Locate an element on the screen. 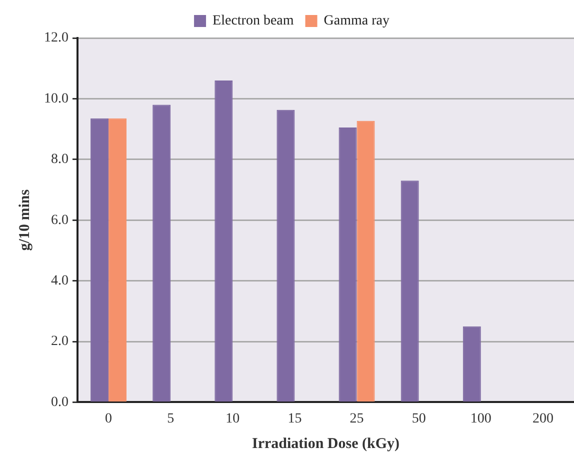 The image size is (574, 455). x-tick-label: 15 is located at coordinates (295, 418).